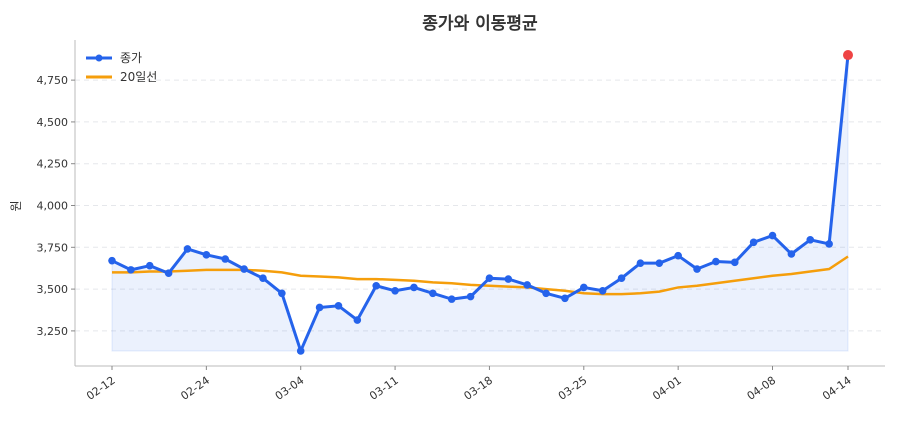 The width and height of the screenshot is (900, 424). Describe the element at coordinates (384, 388) in the screenshot. I see `x-tick-label: 03-11` at that location.